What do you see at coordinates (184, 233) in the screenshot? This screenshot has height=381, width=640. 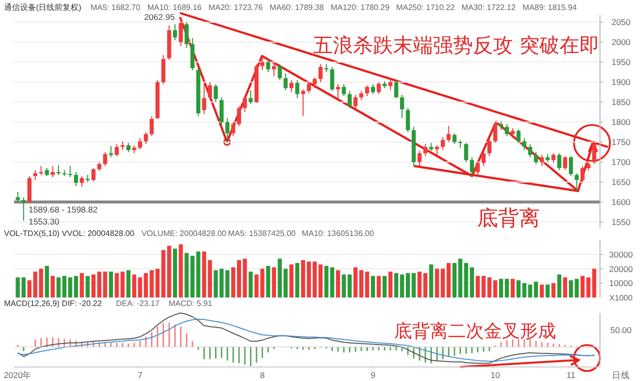 I see `text: VOLUME: 20004828.00` at bounding box center [184, 233].